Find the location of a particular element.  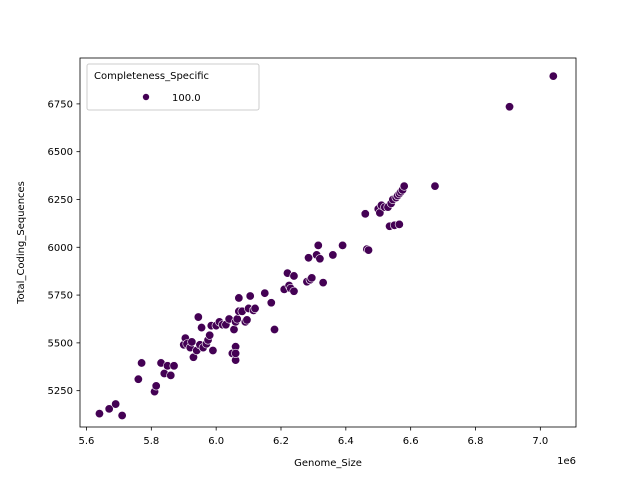

y-tick-label: 5500 is located at coordinates (60, 343).